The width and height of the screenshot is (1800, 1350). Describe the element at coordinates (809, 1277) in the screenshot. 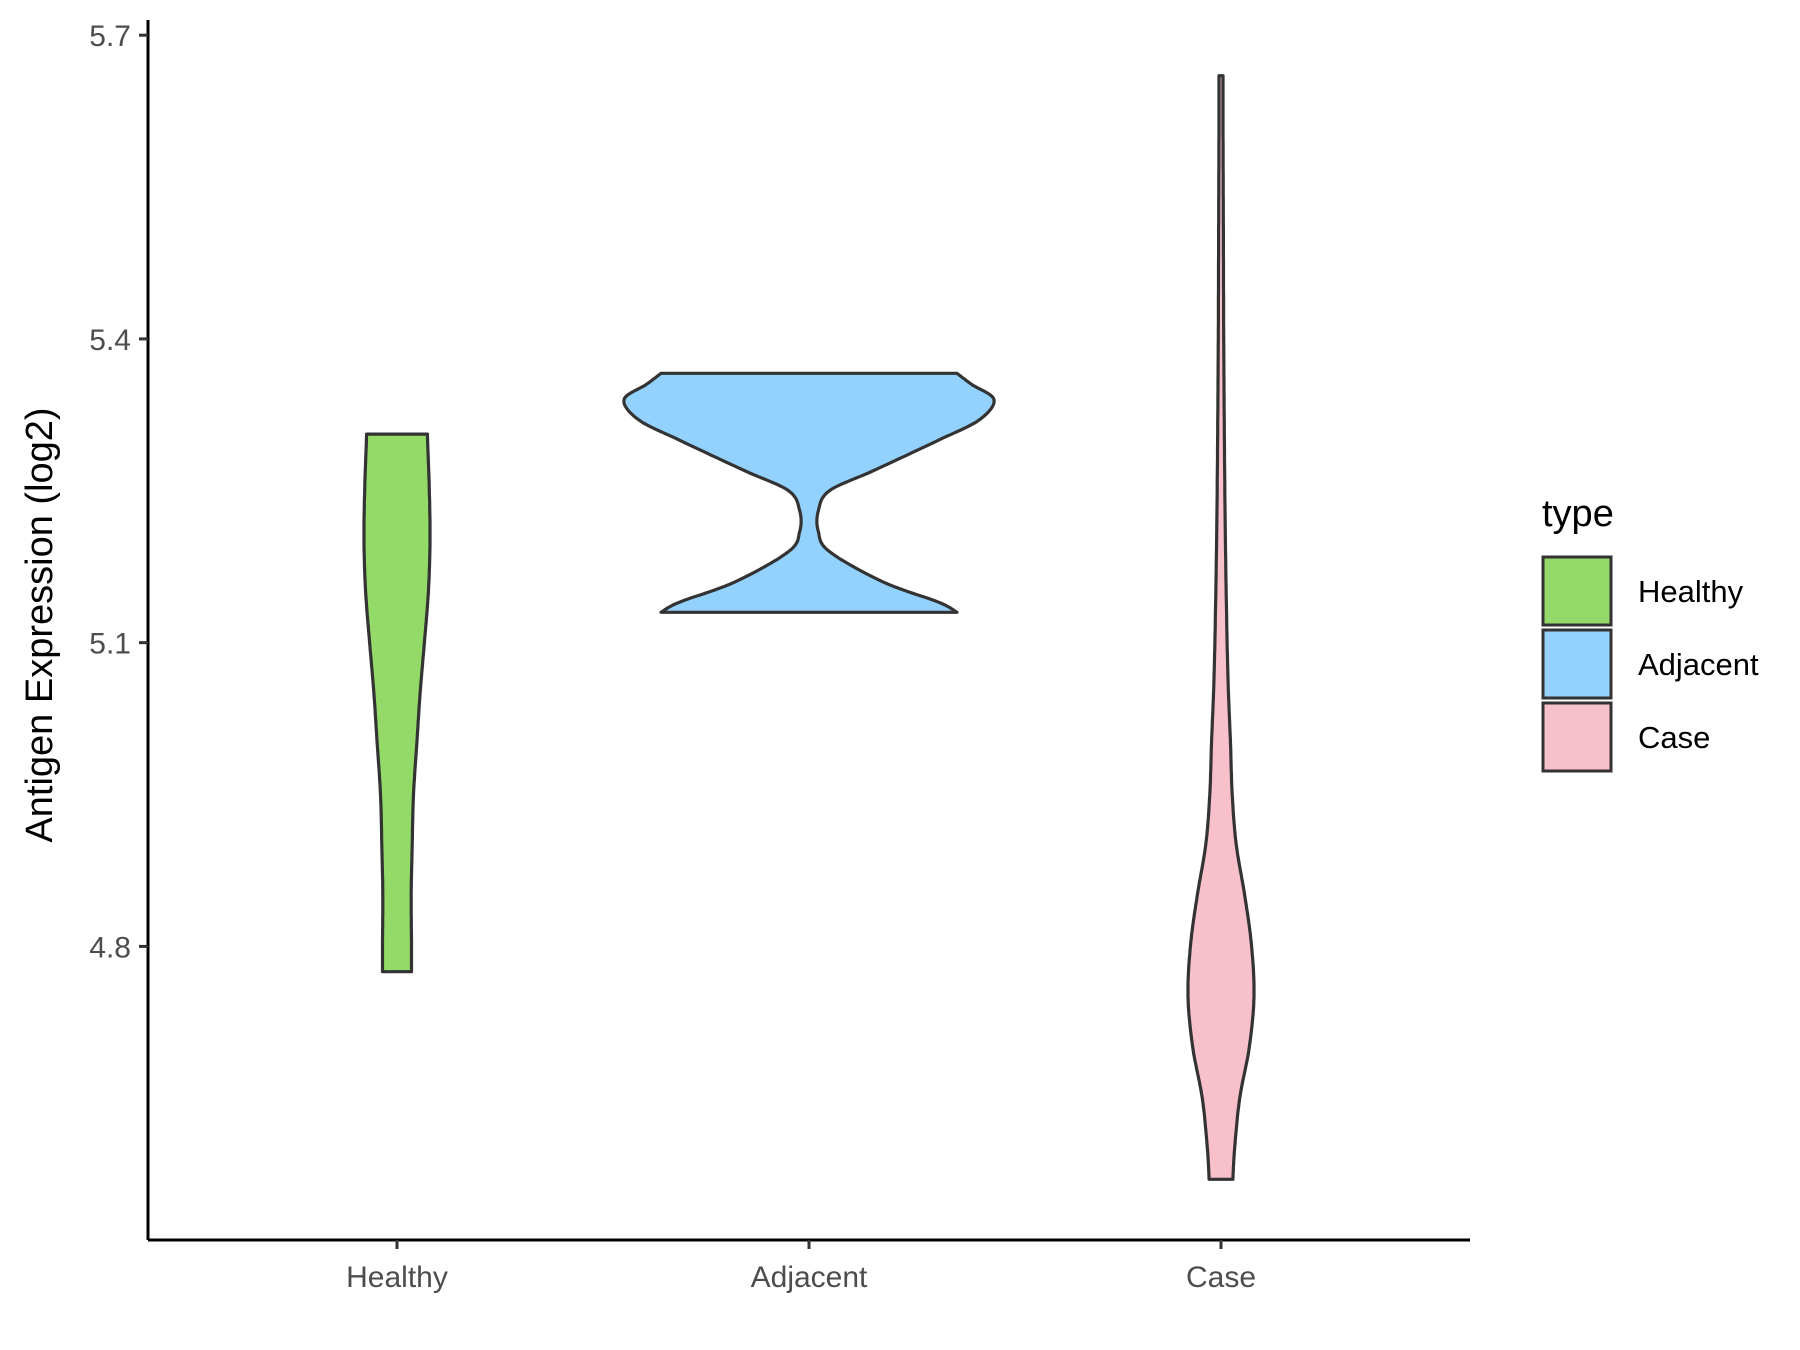

I see `x-tick-label: Adjacent` at that location.